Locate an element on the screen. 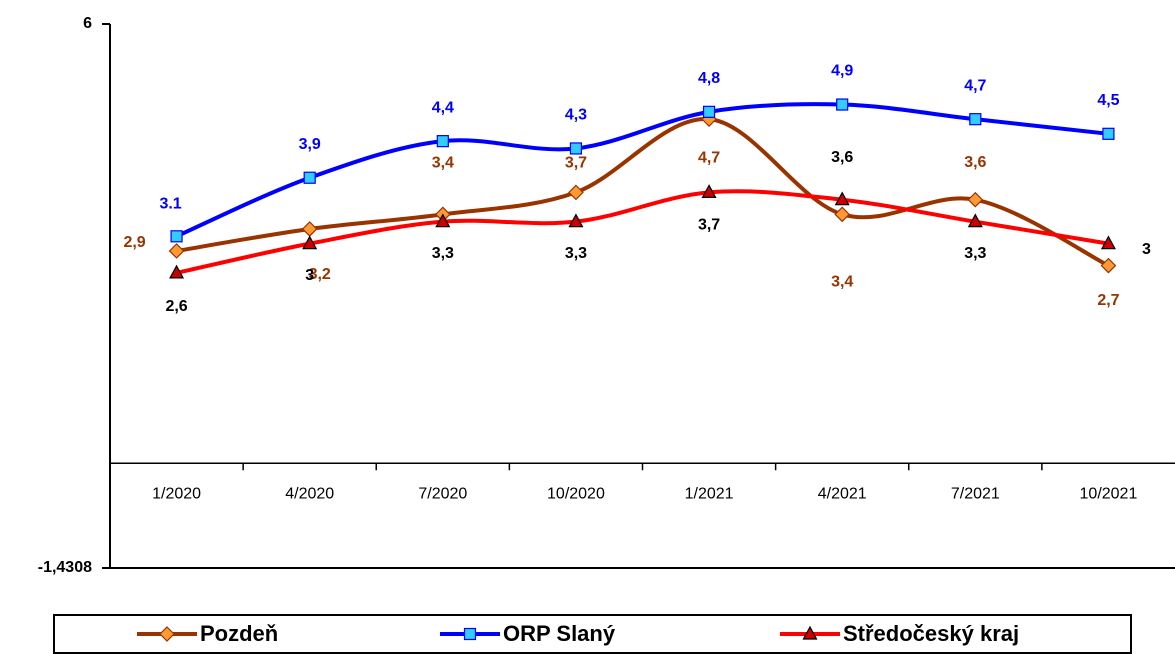 The height and width of the screenshot is (654, 1175). y-tick-label: -1,4308 is located at coordinates (65, 567).